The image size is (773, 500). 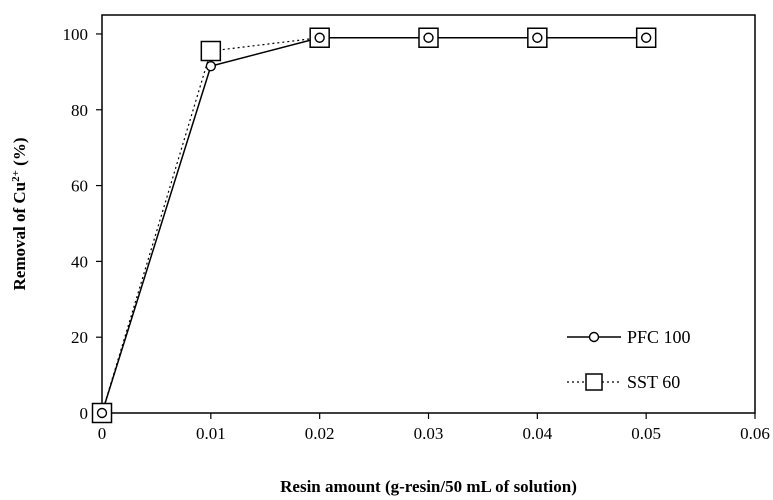 I want to click on y-tick-label: 100, so click(x=76, y=34).